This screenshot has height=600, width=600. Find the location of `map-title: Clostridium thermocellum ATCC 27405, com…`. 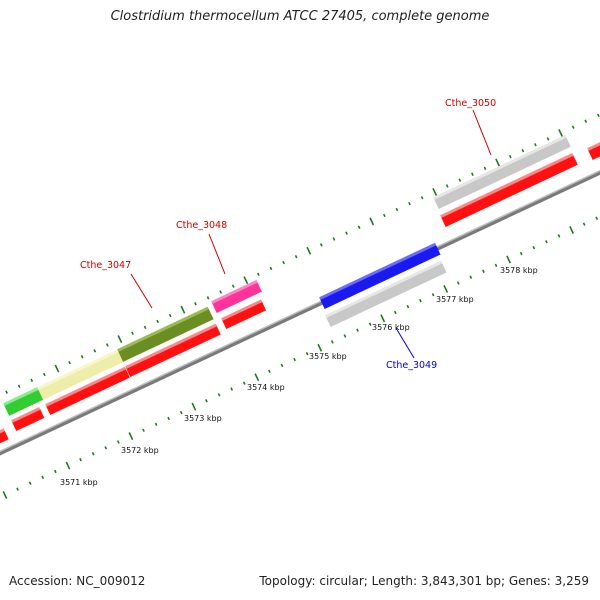

map-title: Clostridium thermocellum ATCC 27405, com… is located at coordinates (300, 16).